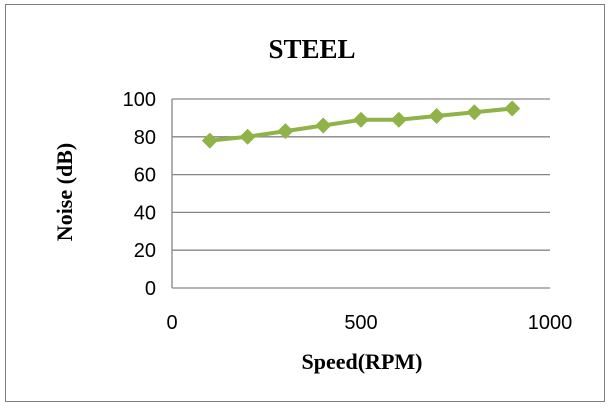  What do you see at coordinates (360, 323) in the screenshot?
I see `x-tick-label-500: 500` at bounding box center [360, 323].